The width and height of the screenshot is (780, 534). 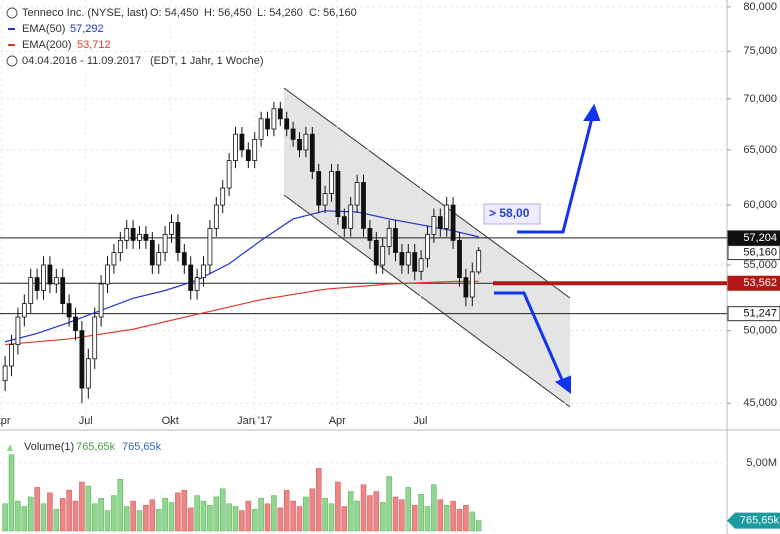 I want to click on volume-name: Volume(1), so click(x=49, y=447).